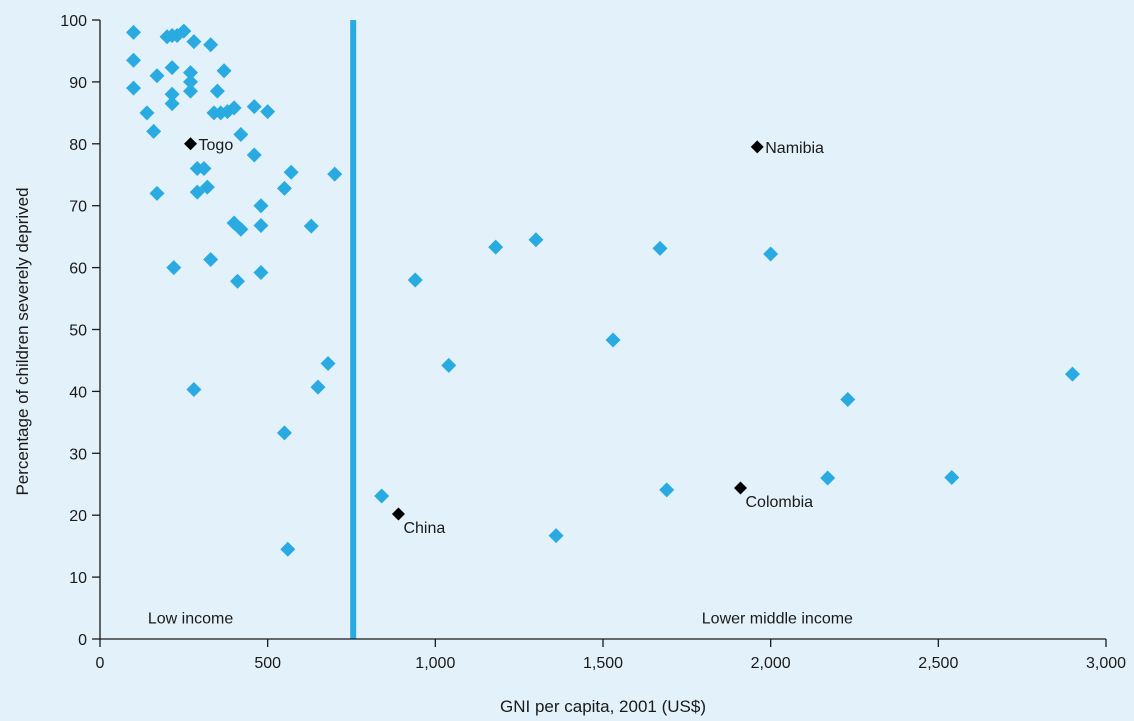  I want to click on y-ticks: 0 10 20 30 40 50 60 70 80 90 100, so click(80, 331).